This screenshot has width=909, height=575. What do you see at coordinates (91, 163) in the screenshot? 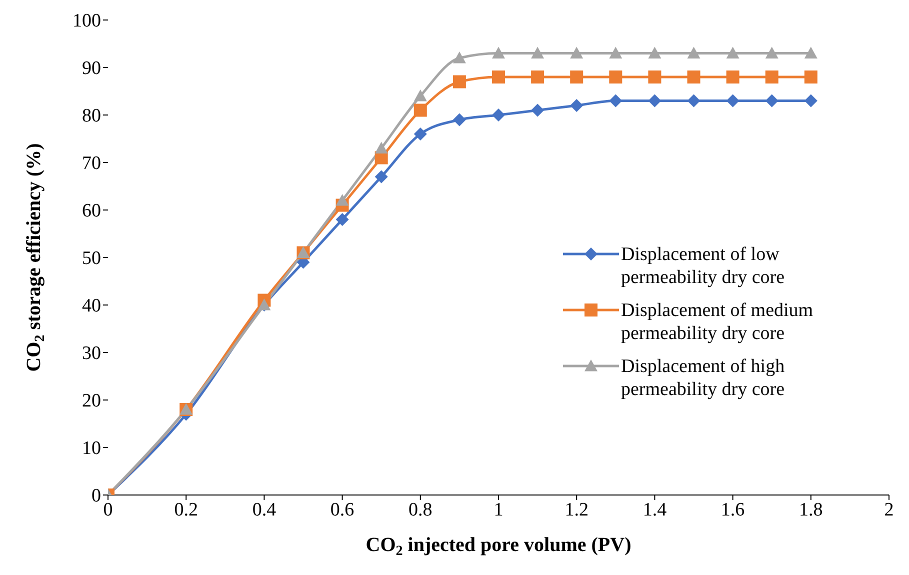
I see `y-tick-label: 70` at bounding box center [91, 163].